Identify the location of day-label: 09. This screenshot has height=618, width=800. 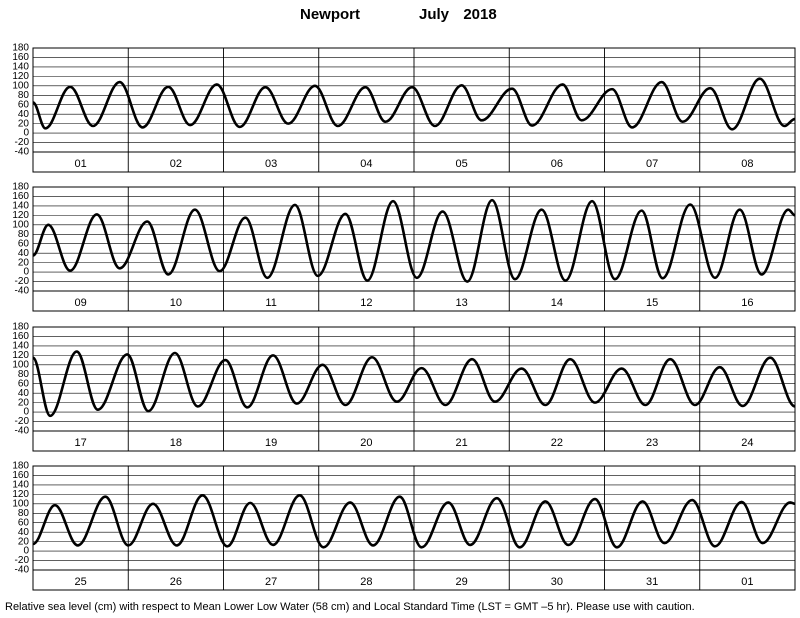
(81, 303).